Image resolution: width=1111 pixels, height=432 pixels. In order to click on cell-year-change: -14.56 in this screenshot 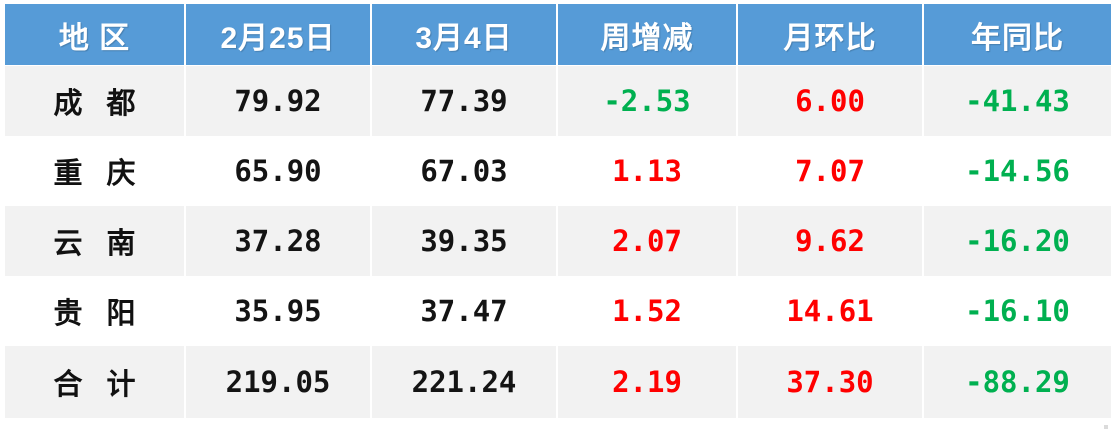, I will do `click(1017, 171)`.